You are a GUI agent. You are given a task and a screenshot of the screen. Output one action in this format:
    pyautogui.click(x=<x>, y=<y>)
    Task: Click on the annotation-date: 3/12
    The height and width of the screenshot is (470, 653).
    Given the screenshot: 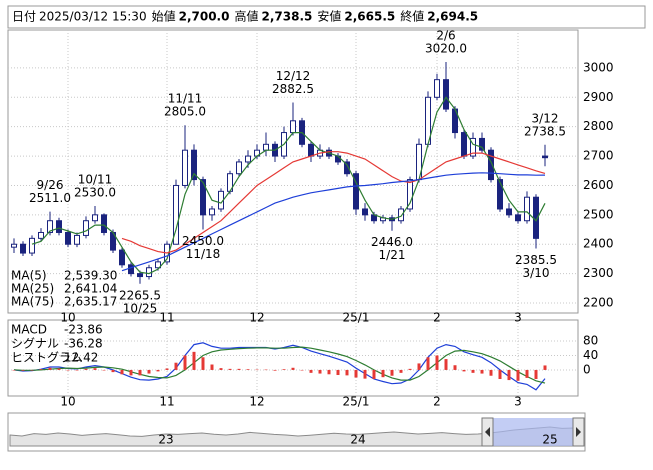 What is the action you would take?
    pyautogui.click(x=545, y=118)
    